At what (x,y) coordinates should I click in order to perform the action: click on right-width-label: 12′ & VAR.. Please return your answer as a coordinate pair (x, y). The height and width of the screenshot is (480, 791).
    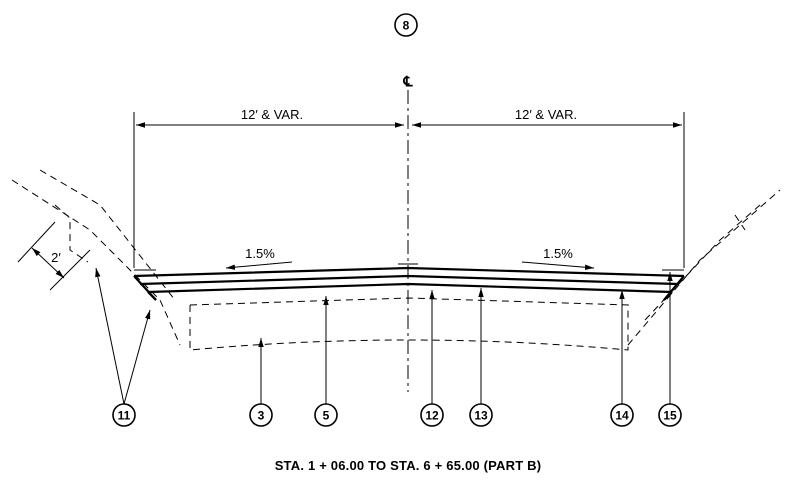
    Looking at the image, I should click on (546, 114).